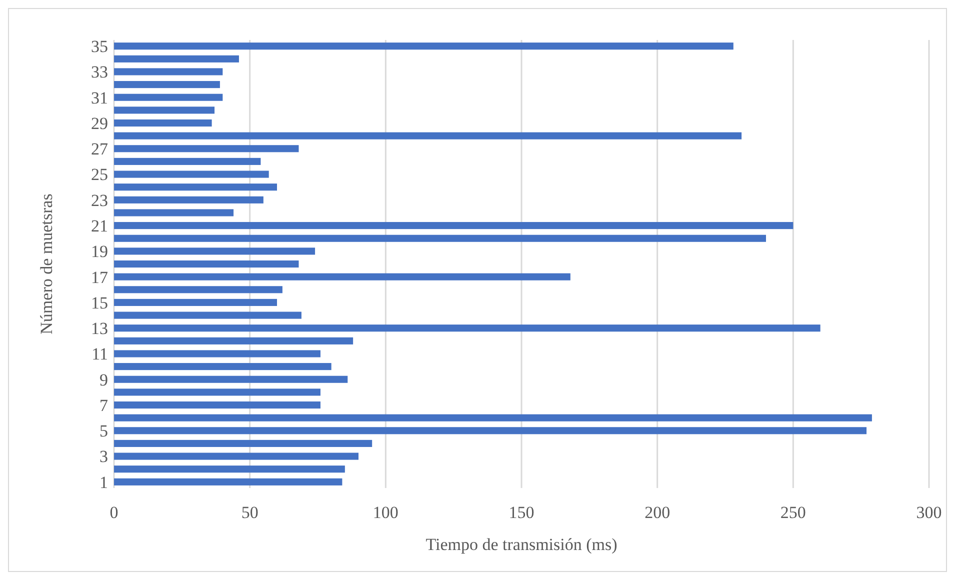  I want to click on x-axis-title: Tiempo de transmisión (ms), so click(522, 544).